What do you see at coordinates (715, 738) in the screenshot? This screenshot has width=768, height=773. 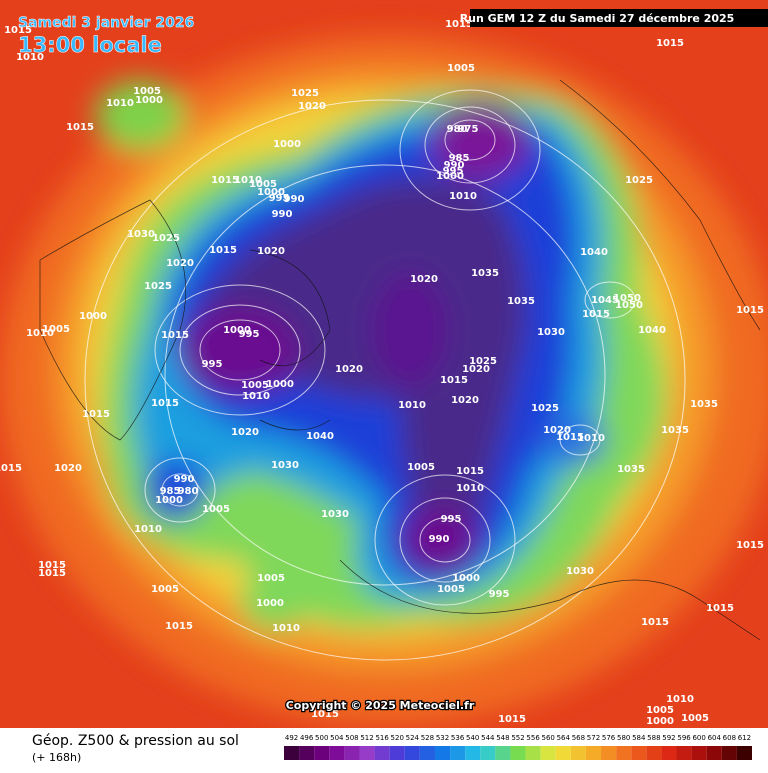 I see `colorbar-tick-label: 604` at bounding box center [715, 738].